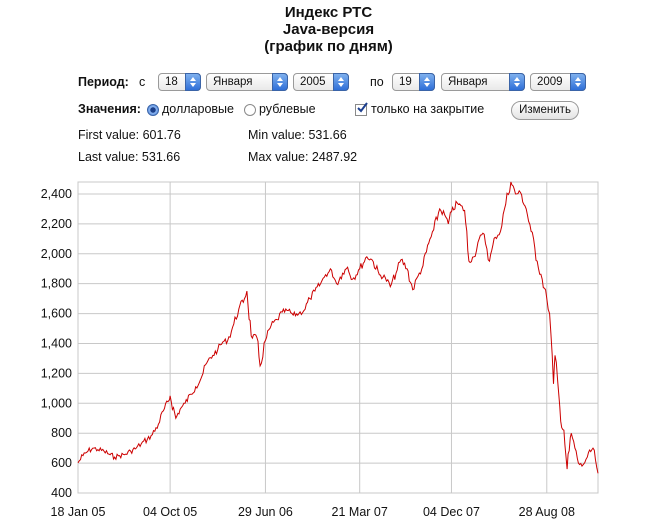 Image resolution: width=657 pixels, height=527 pixels. I want to click on close-only-checkbox: только на закрытие, so click(419, 109).